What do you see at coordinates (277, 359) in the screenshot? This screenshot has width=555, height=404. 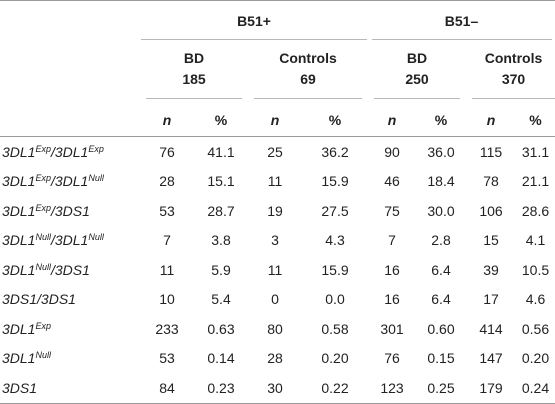 I see `table-row: 3DL1Null 53 0.14 28 0.20 76 0.15 147 0.20` at bounding box center [277, 359].